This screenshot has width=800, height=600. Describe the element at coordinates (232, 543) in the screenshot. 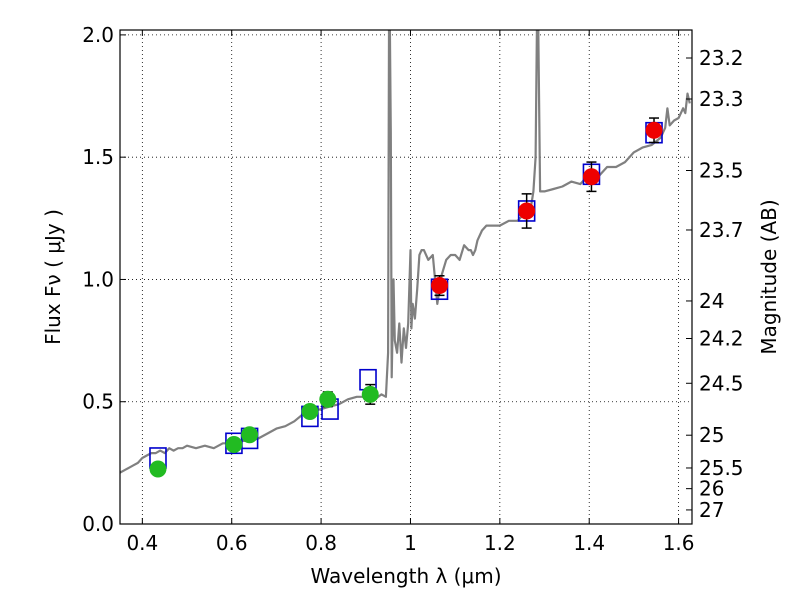

I see `x-tick-label: 0.6` at that location.